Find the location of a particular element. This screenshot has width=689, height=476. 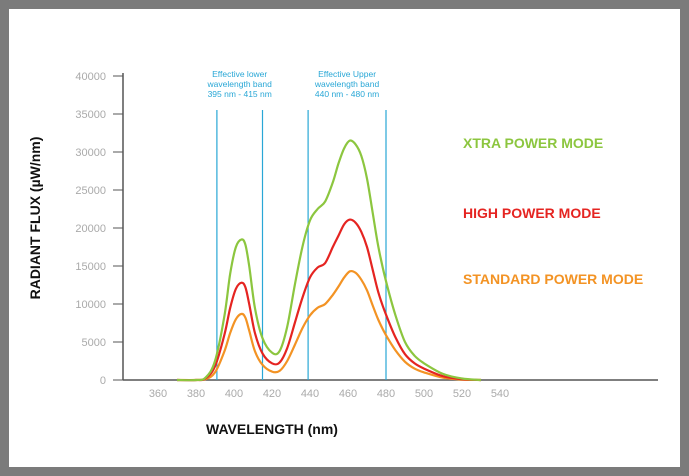

mode-label-xtra-power-mode: XTRA POWER MODE is located at coordinates (533, 143).